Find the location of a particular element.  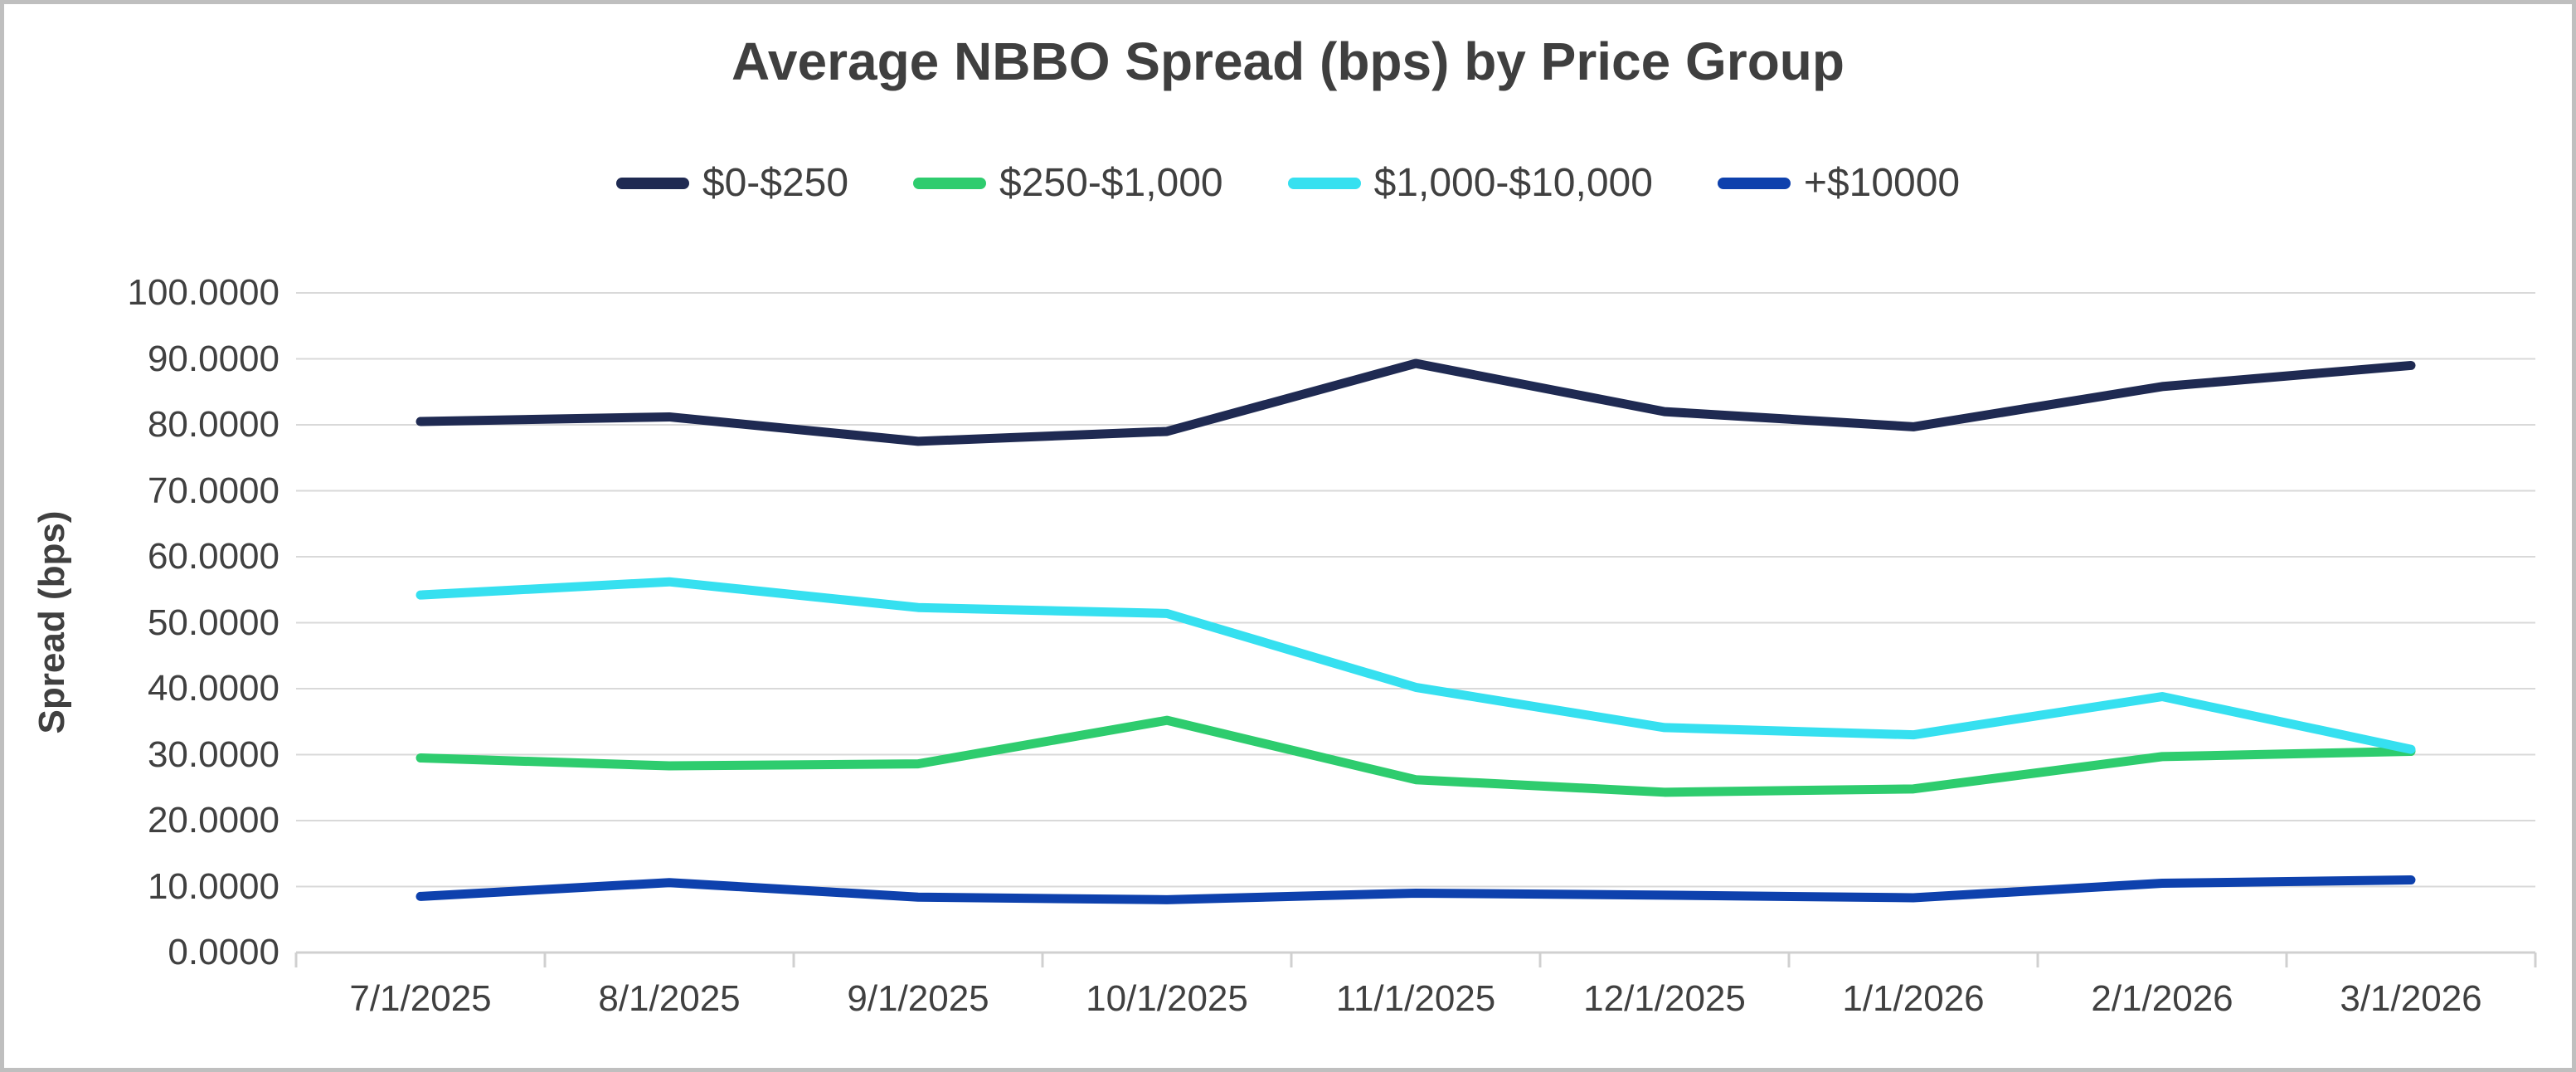

y-tick-label: 10.0000 is located at coordinates (213, 886).